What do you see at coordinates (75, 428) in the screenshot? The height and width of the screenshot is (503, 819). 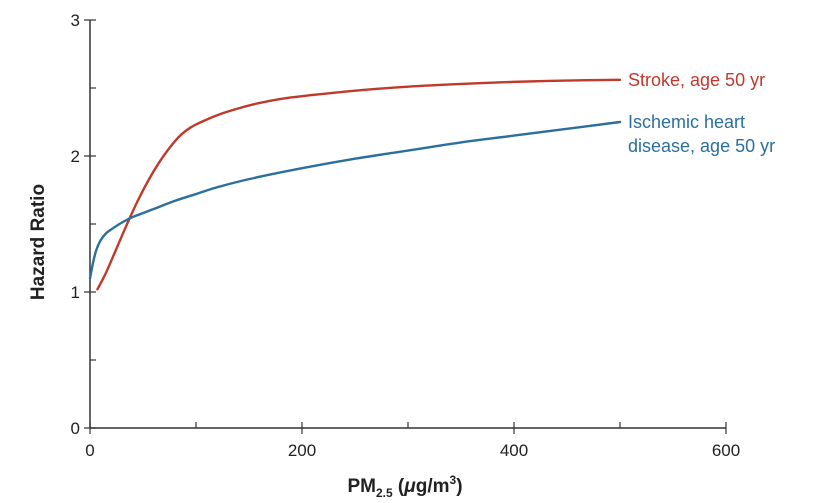 I see `y-tick-label: 0` at bounding box center [75, 428].